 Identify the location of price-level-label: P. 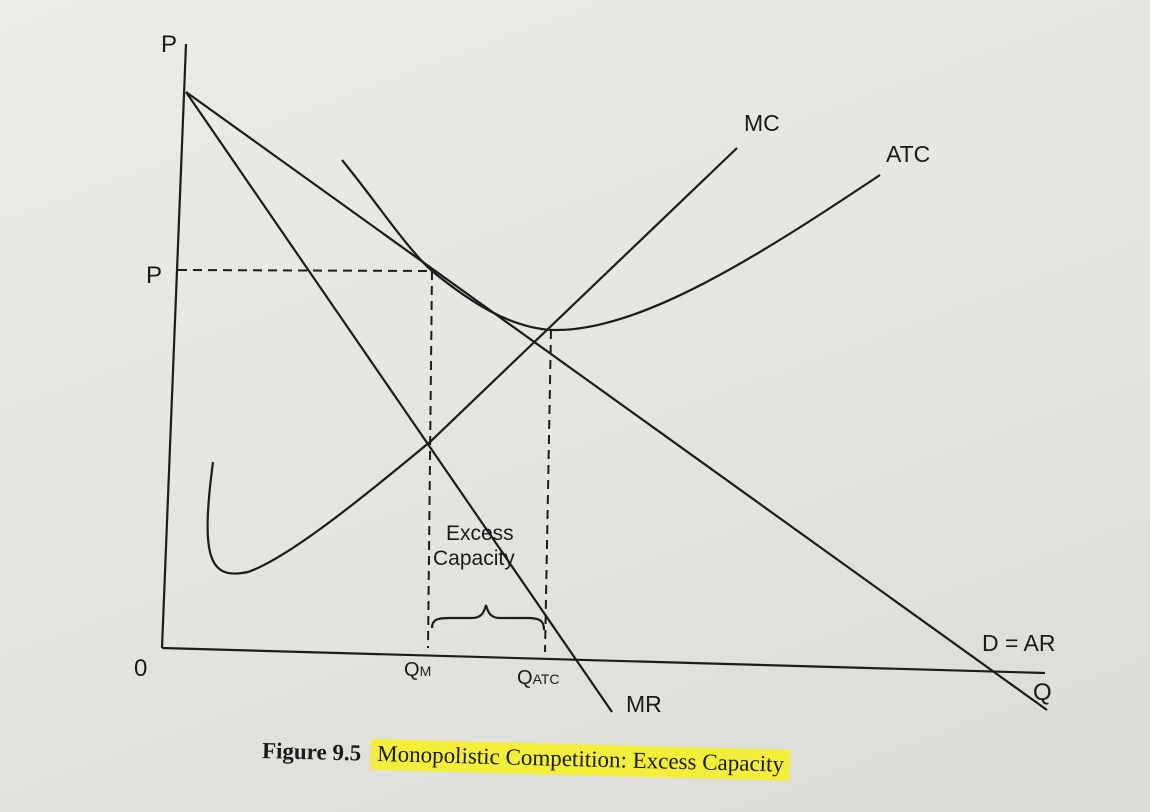
(154, 275).